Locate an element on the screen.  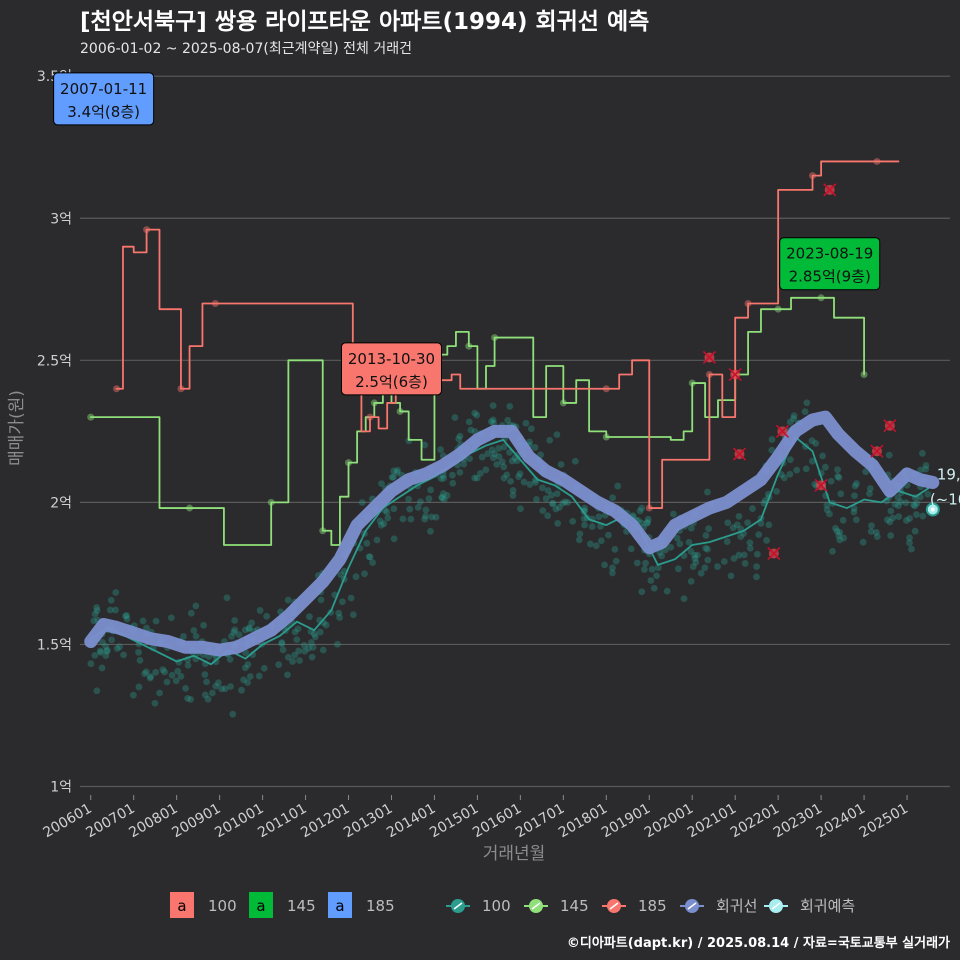
marked-point-cross is located at coordinates (782, 431).